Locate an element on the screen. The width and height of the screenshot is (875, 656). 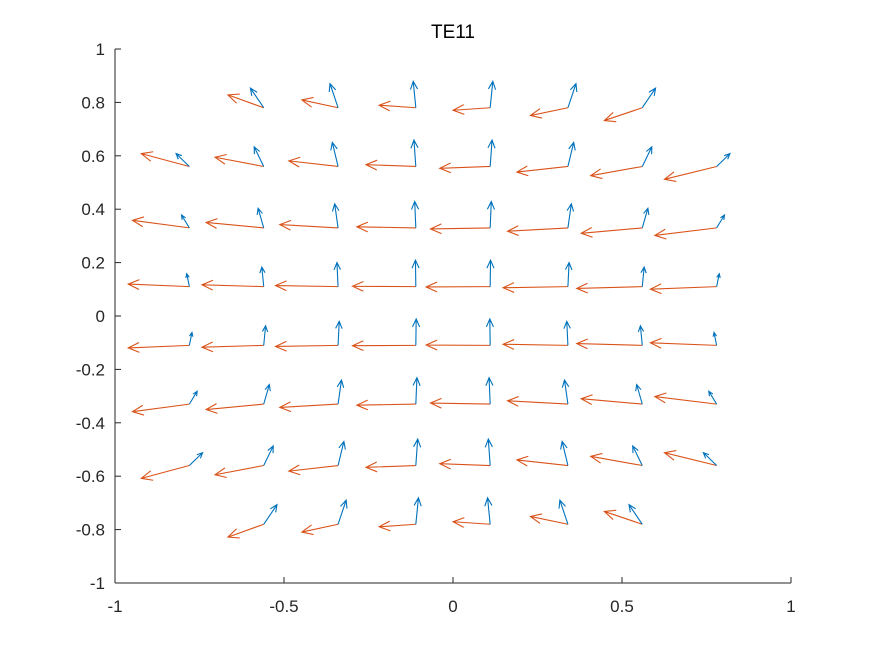
chart-title: TE11 is located at coordinates (453, 32).